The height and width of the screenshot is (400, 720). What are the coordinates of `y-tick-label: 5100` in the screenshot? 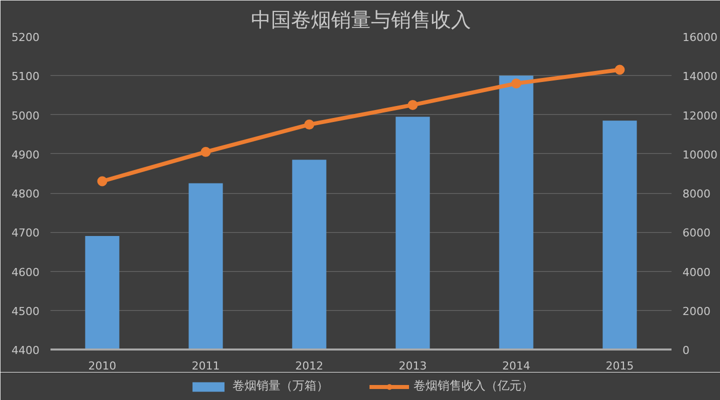 It's located at (26, 77).